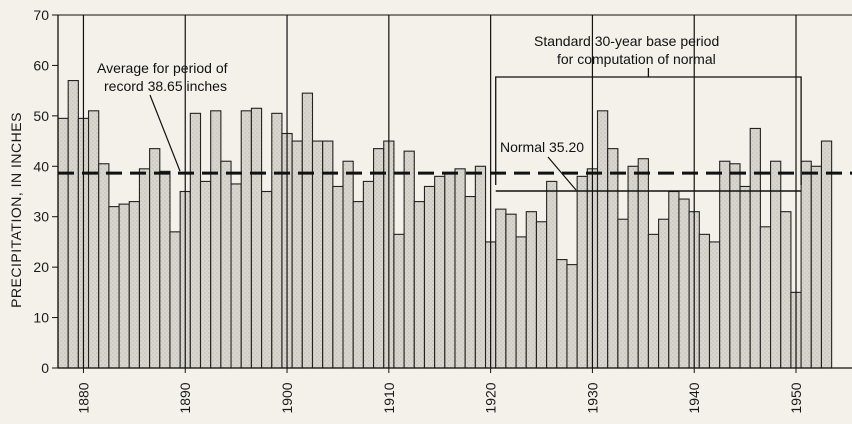  Describe the element at coordinates (429, 277) in the screenshot. I see `bar-1914` at that location.